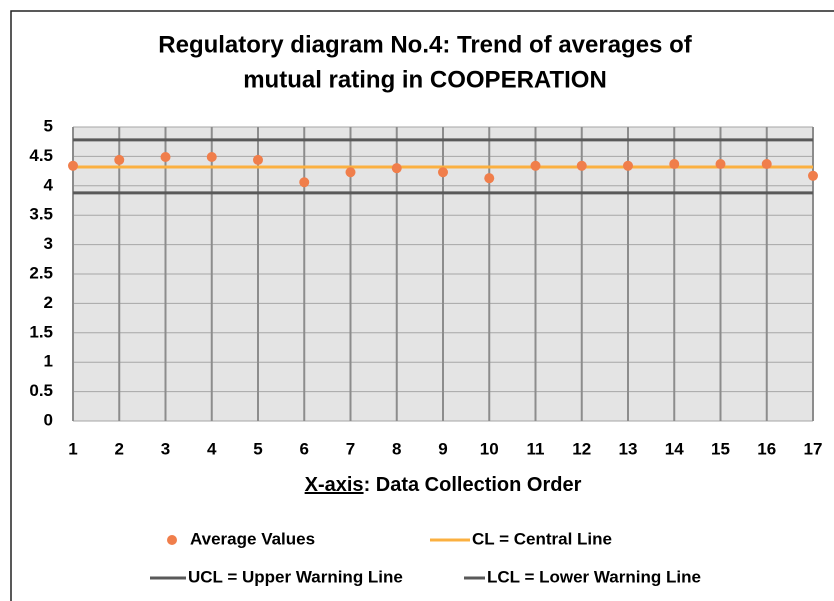  What do you see at coordinates (334, 485) in the screenshot?
I see `x-axis-label-underlined: X-axis` at bounding box center [334, 485].